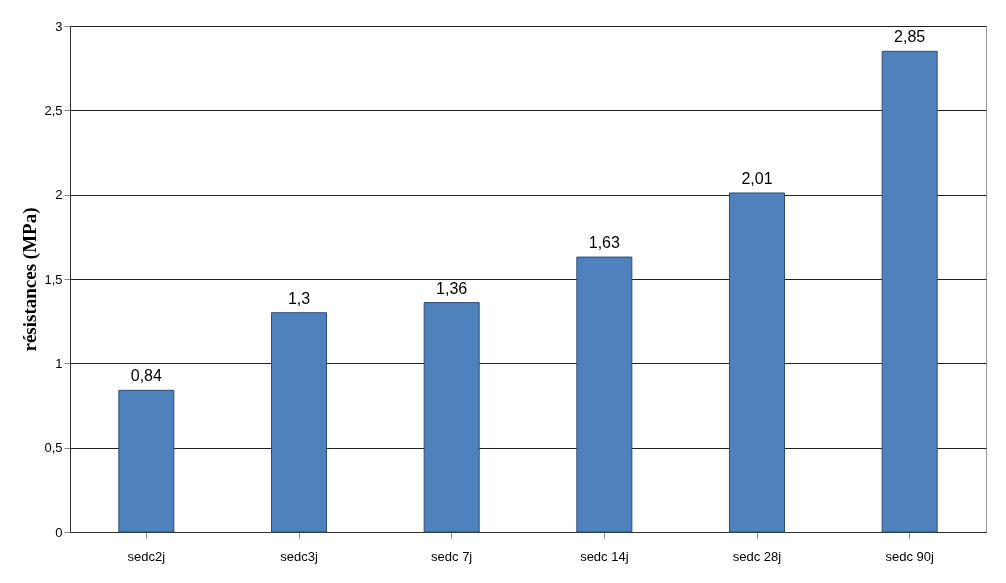  Describe the element at coordinates (53, 279) in the screenshot. I see `y-tick-label: 1,5` at that location.